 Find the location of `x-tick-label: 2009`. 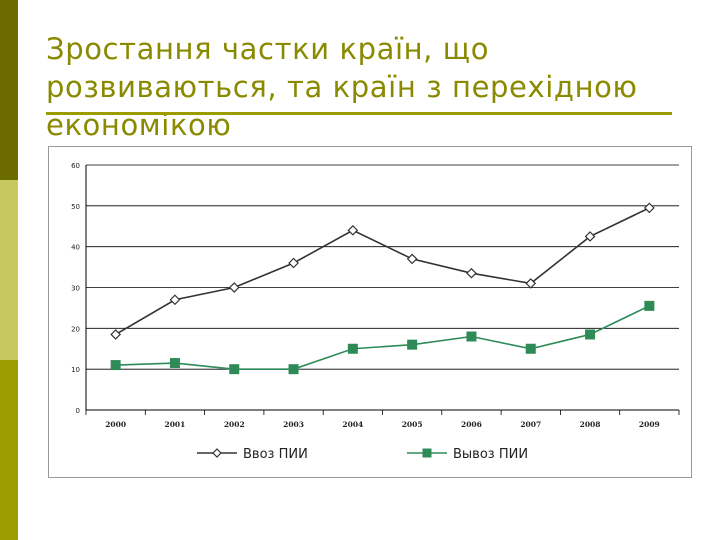

x-tick-label: 2009 is located at coordinates (649, 424).